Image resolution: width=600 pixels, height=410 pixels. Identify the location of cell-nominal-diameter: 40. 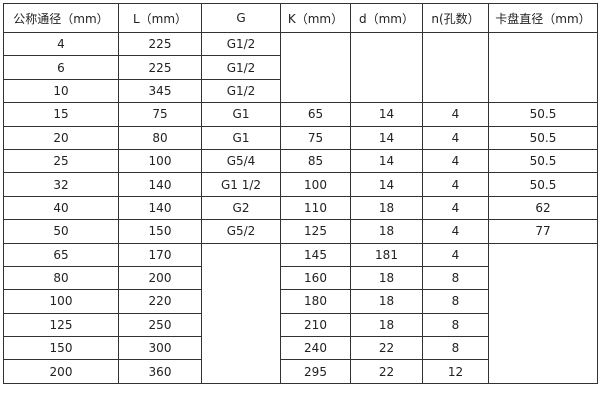
(61, 208).